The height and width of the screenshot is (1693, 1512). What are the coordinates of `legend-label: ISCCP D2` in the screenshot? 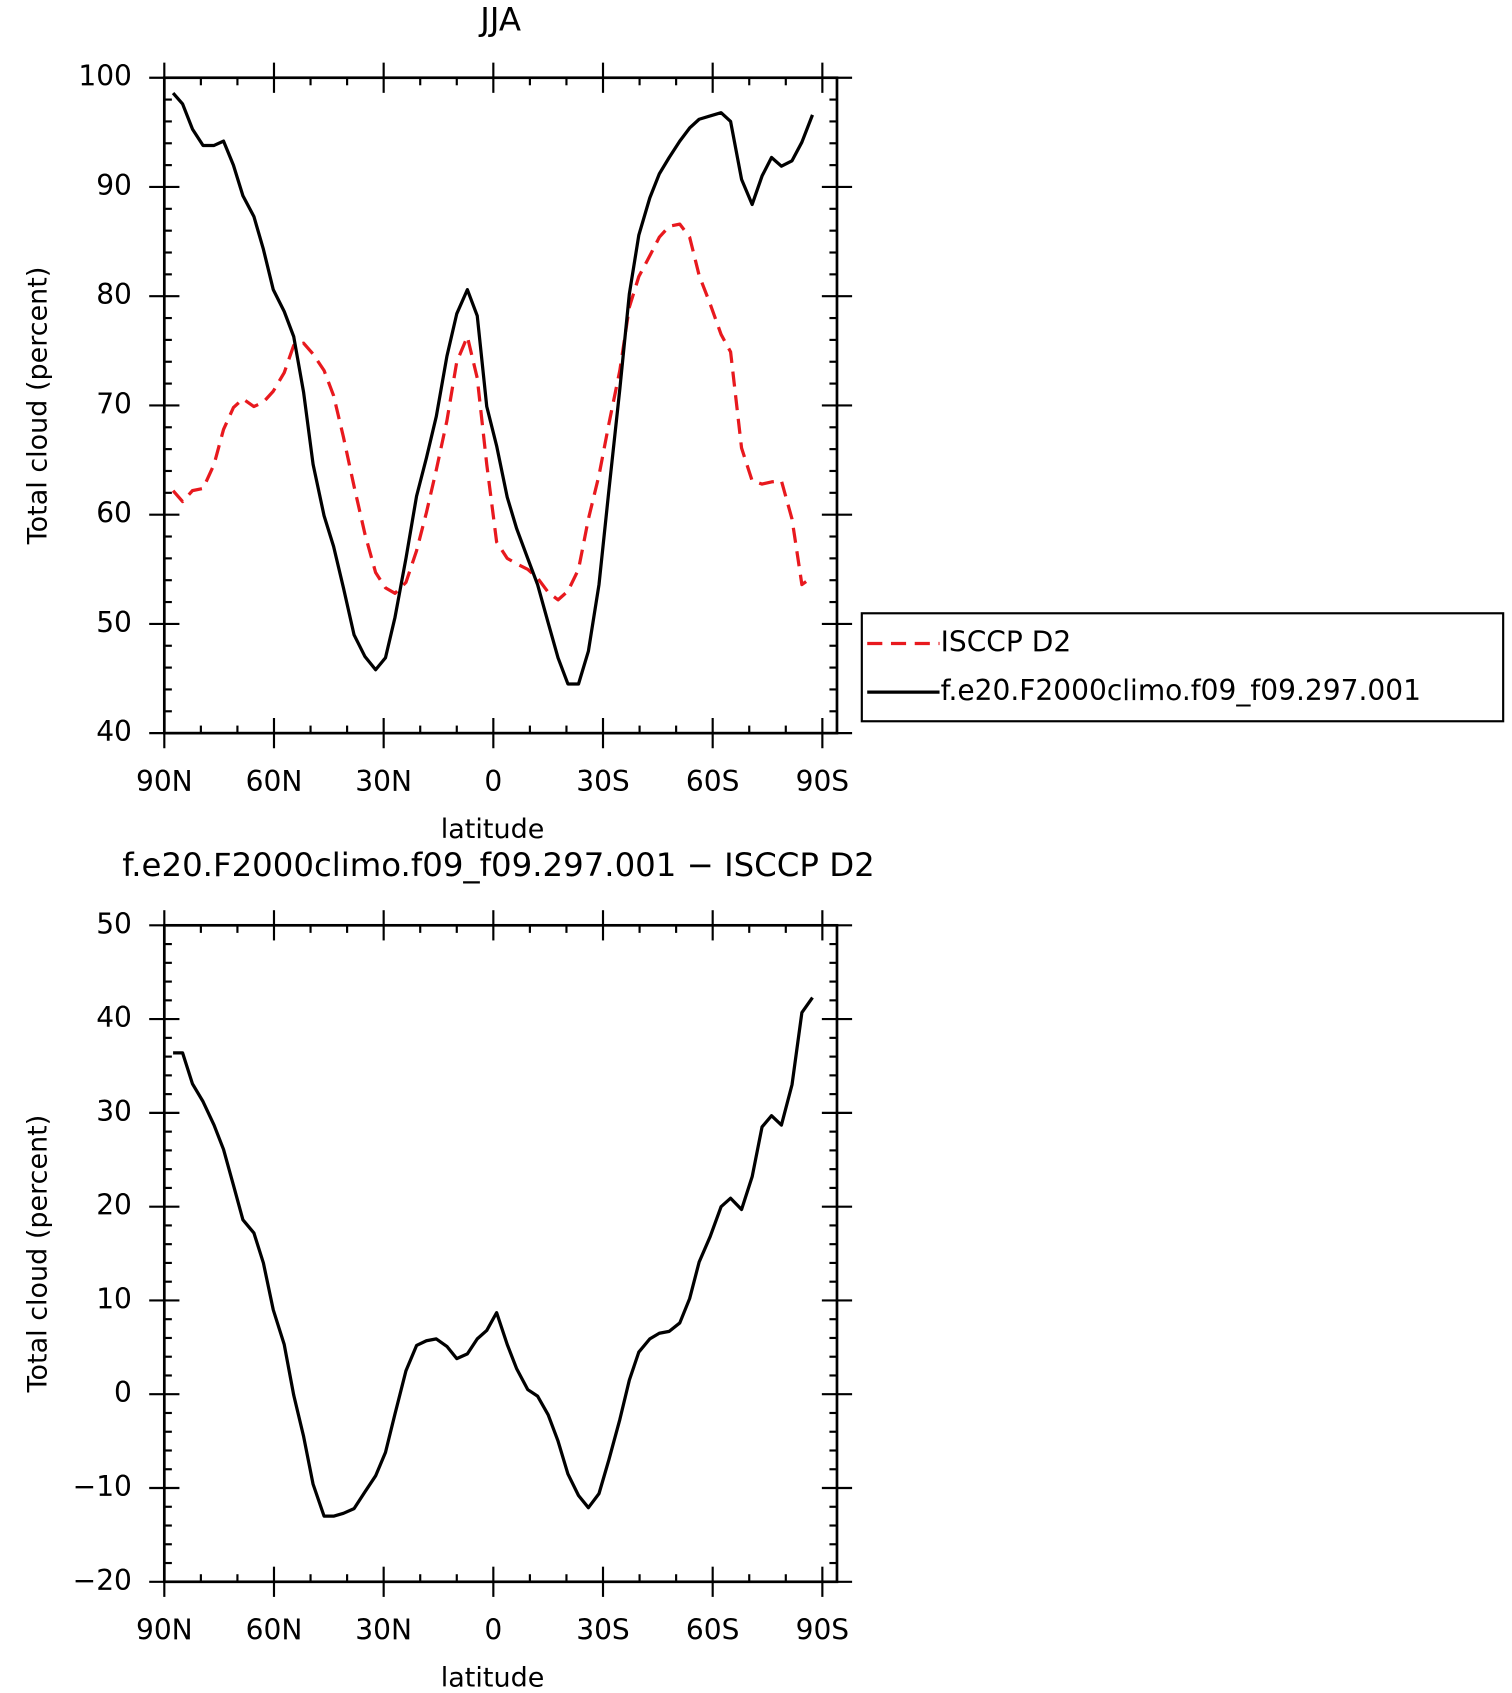 It's located at (1006, 642).